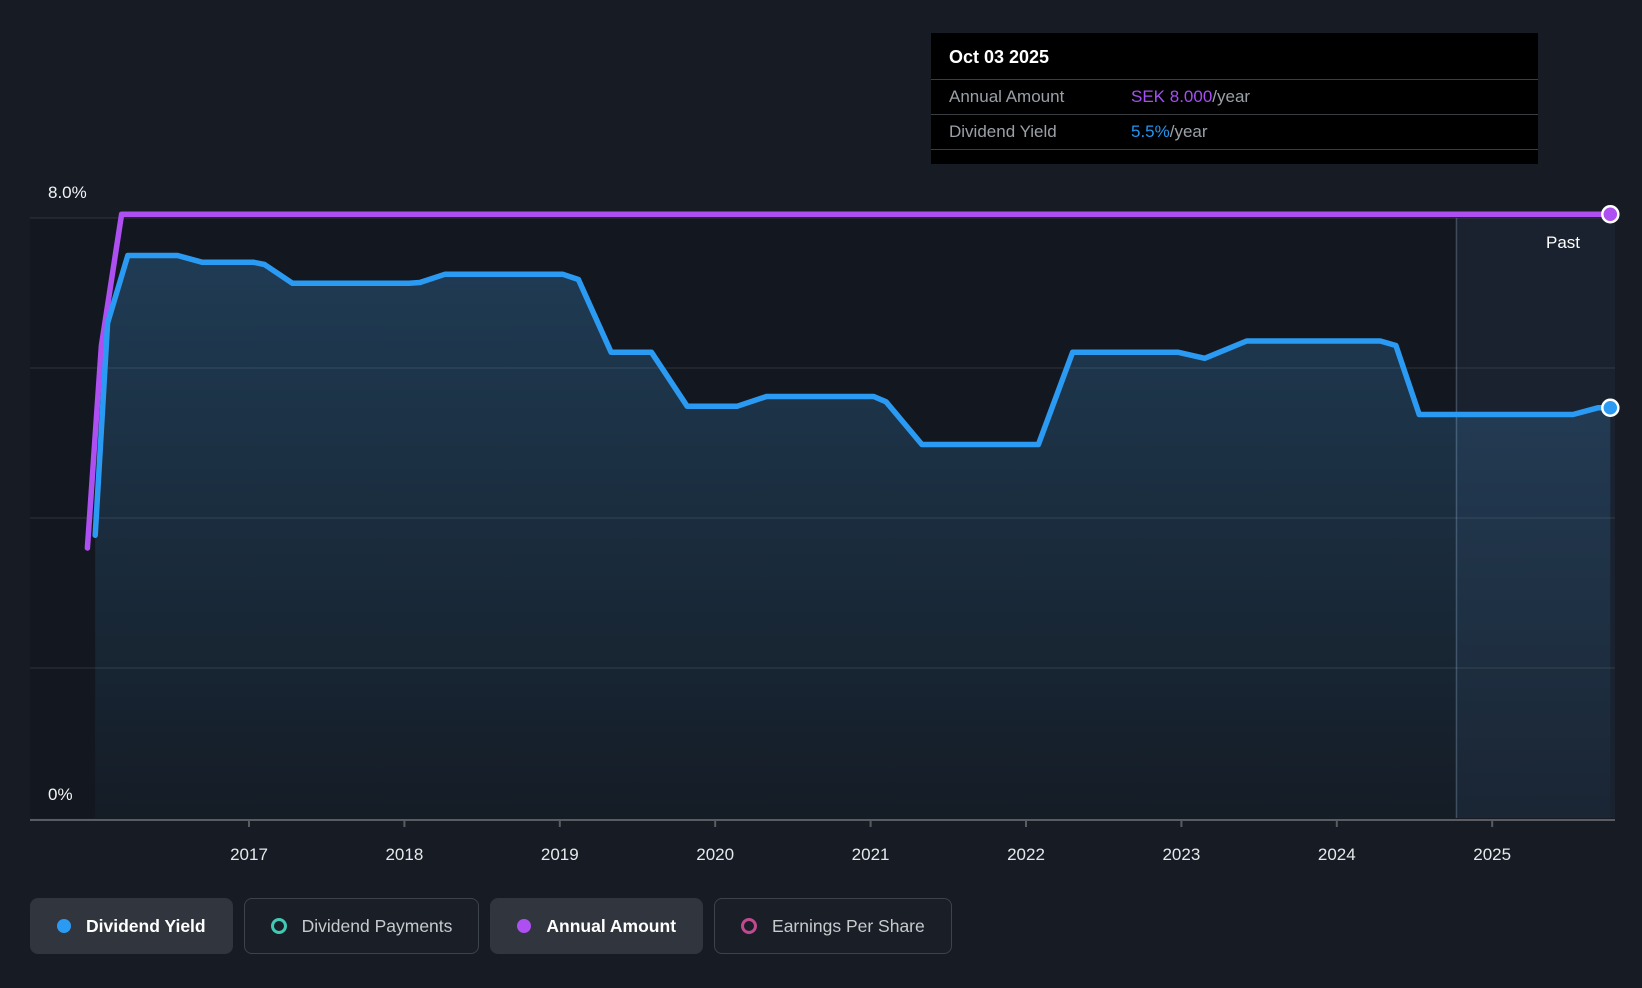 The image size is (1642, 988). Describe the element at coordinates (1563, 242) in the screenshot. I see `past-region-label: Past` at that location.